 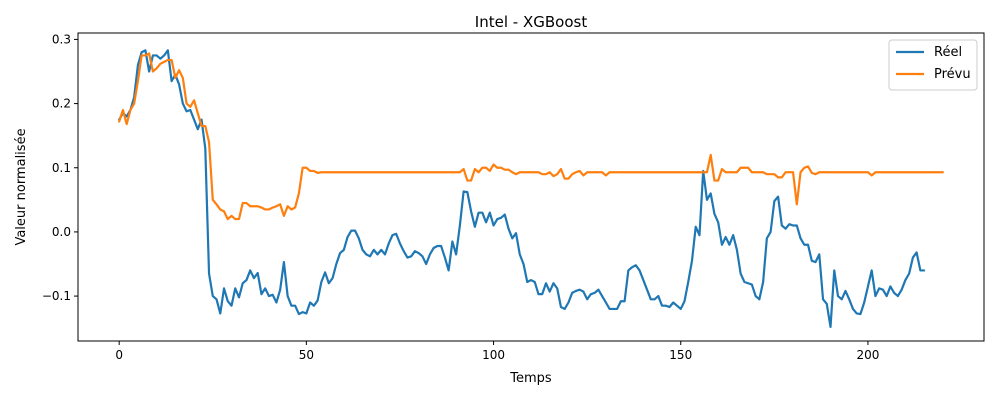 I want to click on x-tick-label: 150, so click(x=680, y=355).